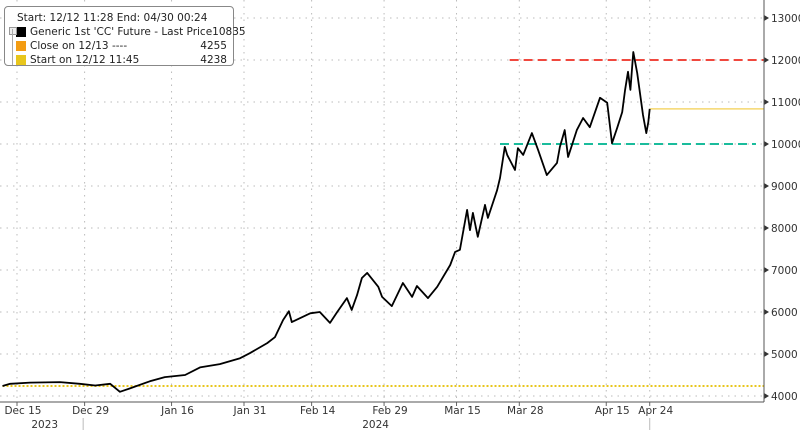 The width and height of the screenshot is (800, 430). What do you see at coordinates (389, 411) in the screenshot?
I see `x-tick-label: Feb 29` at bounding box center [389, 411].